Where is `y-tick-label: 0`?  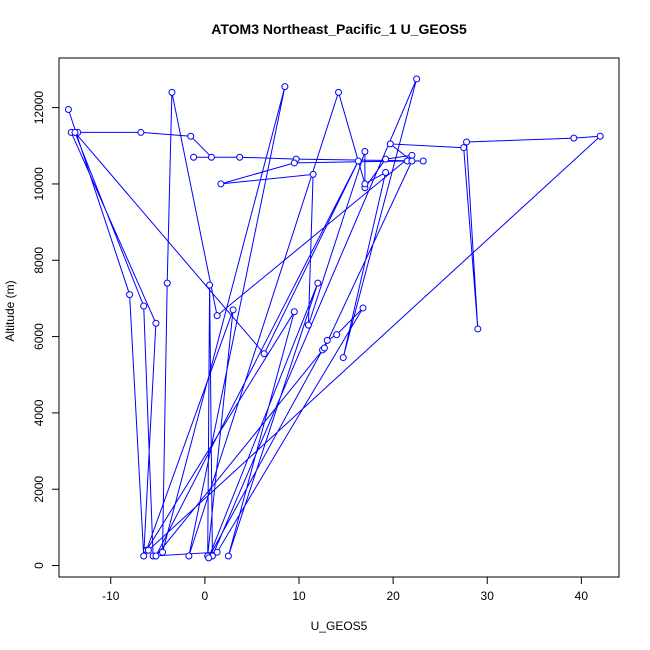 y-tick-label: 0 is located at coordinates (39, 565).